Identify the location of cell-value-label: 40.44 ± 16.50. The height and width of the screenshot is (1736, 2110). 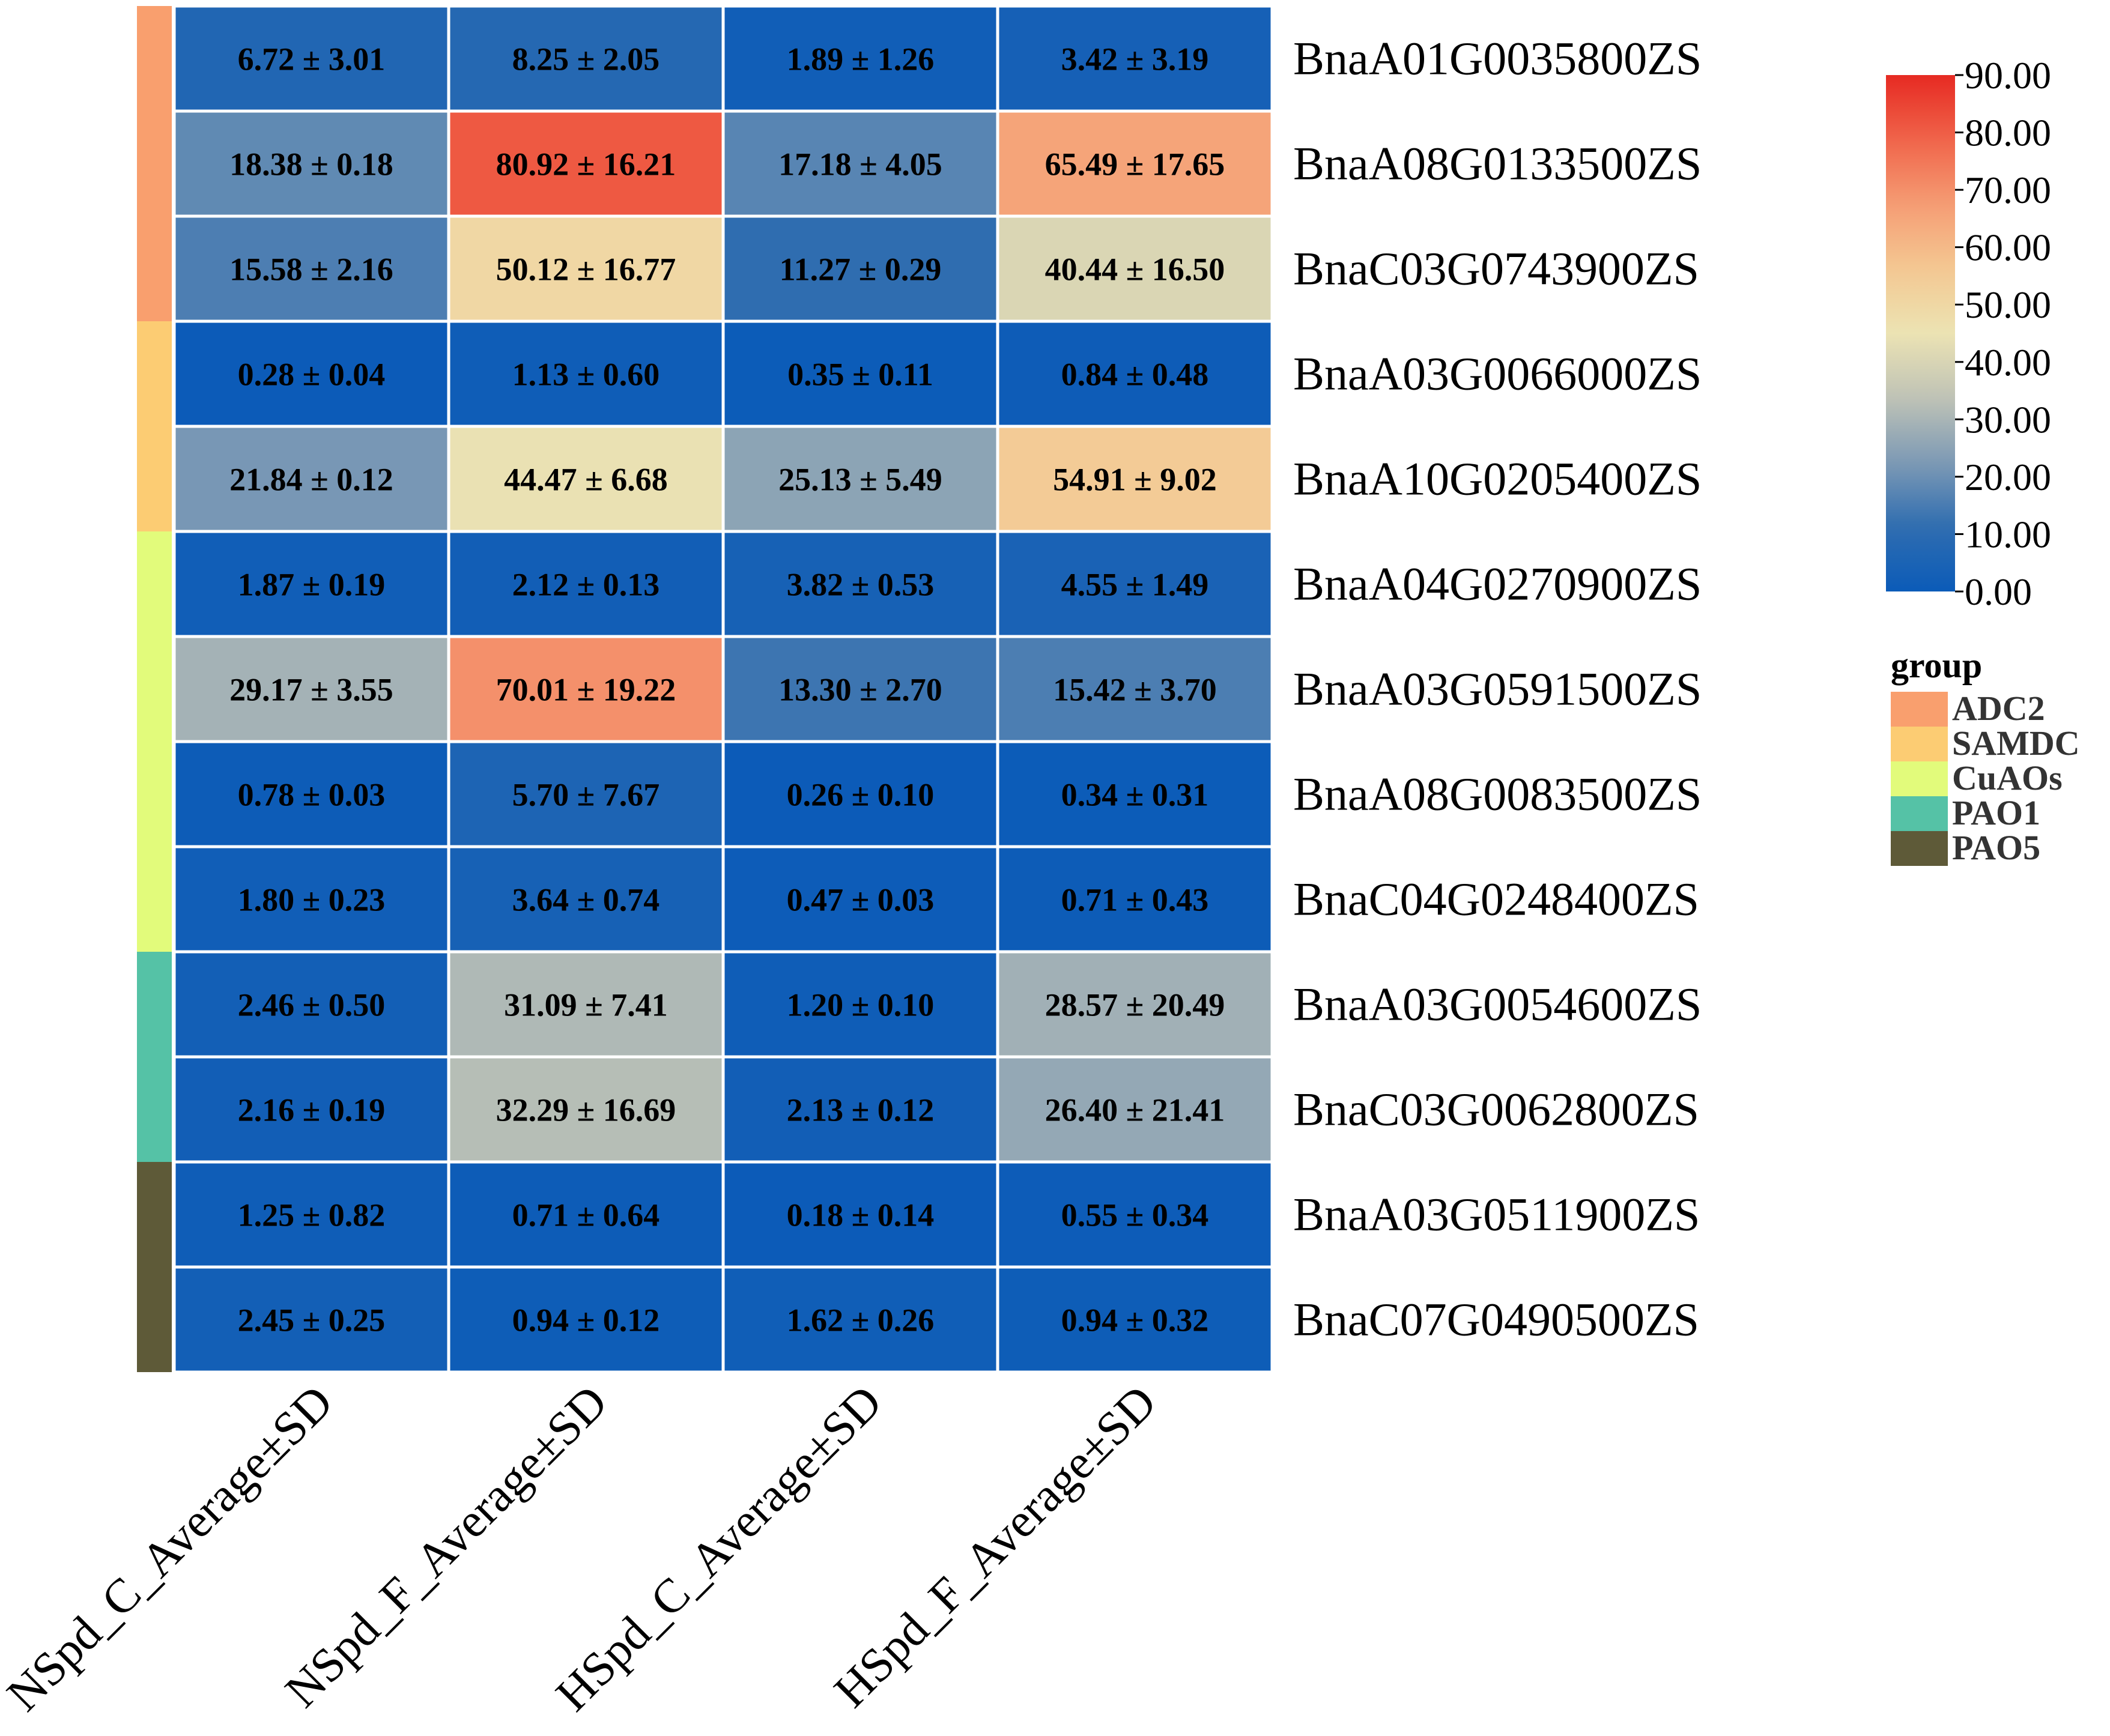
(1135, 270).